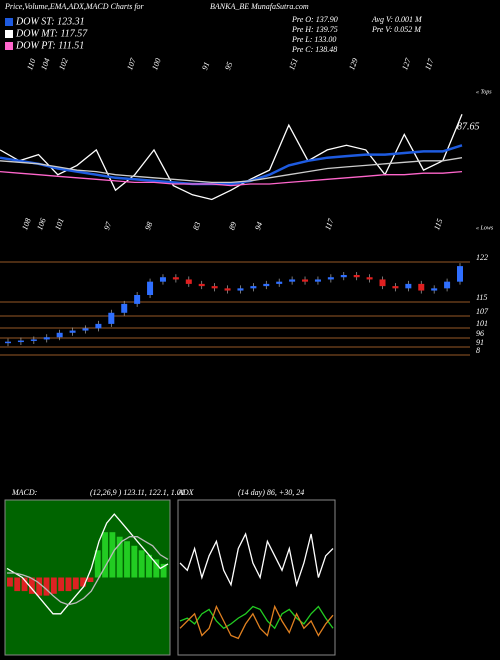 The height and width of the screenshot is (660, 500). What do you see at coordinates (41, 224) in the screenshot?
I see `low-label: 106` at bounding box center [41, 224].